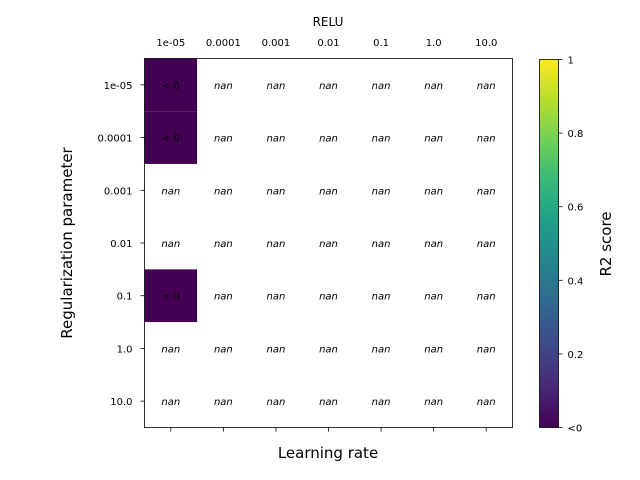 This screenshot has width=640, height=480. Describe the element at coordinates (381, 43) in the screenshot. I see `x-tick-label: 0.1` at that location.